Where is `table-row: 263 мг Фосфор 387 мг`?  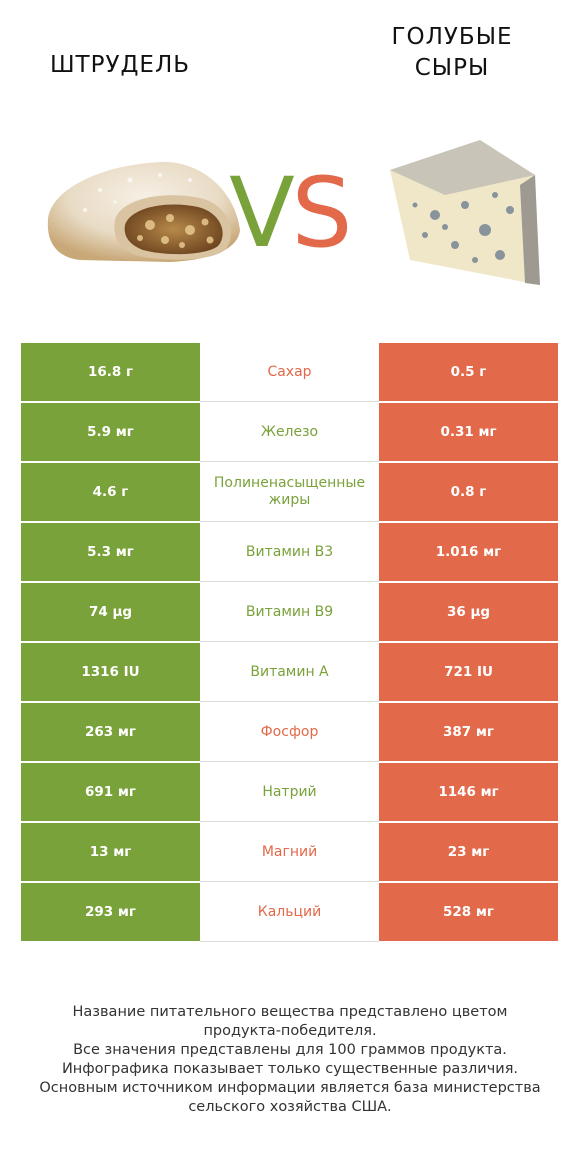
table-row: 263 мг Фосфор 387 мг is located at coordinates (289, 733).